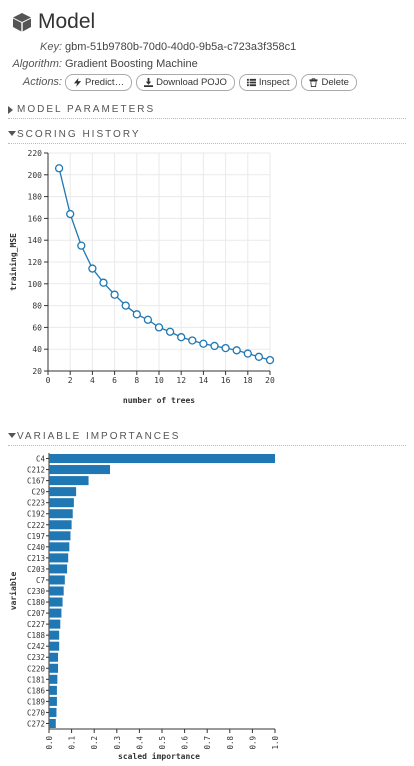 The height and width of the screenshot is (766, 414). I want to click on trash-icon, so click(313, 82).